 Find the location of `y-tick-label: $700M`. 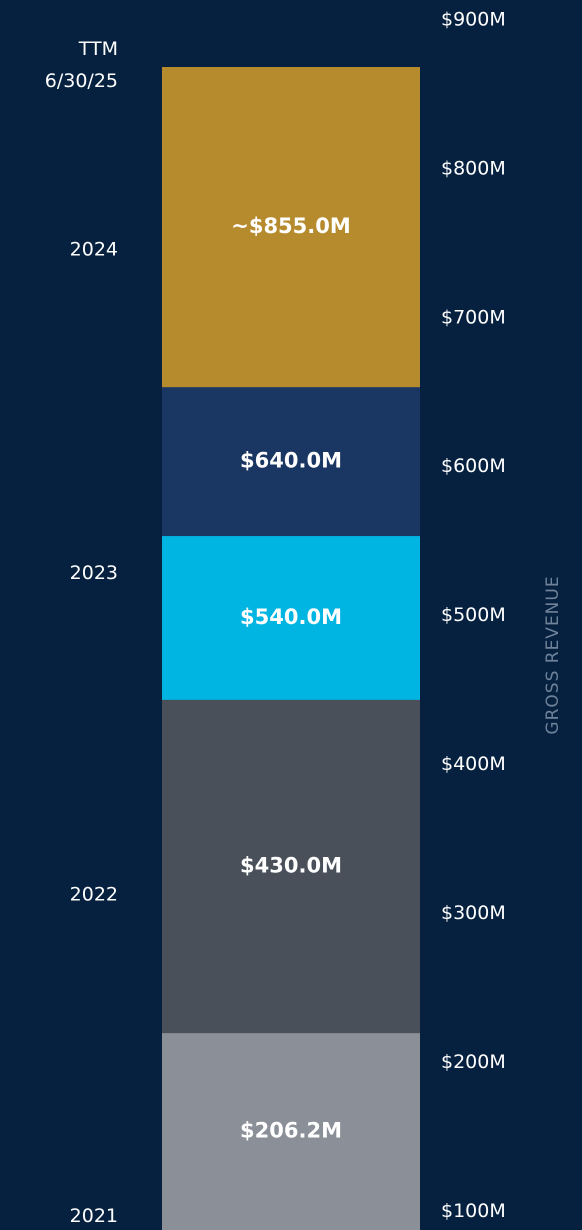

y-tick-label: $700M is located at coordinates (473, 317).